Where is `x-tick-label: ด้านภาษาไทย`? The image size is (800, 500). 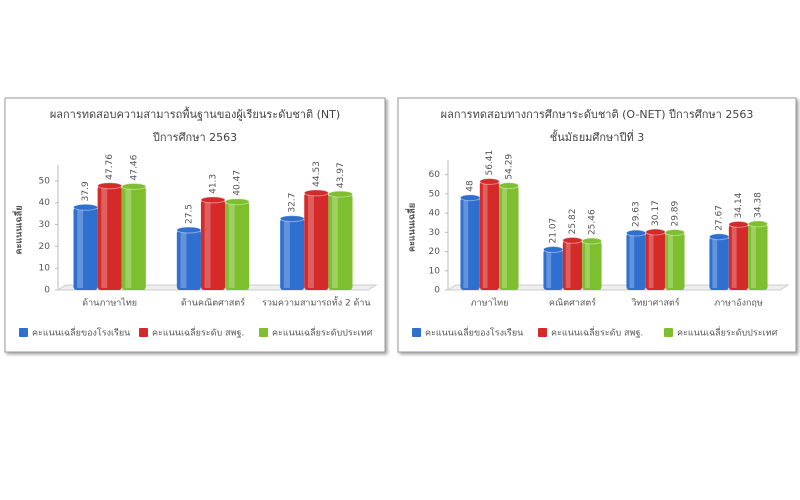 x-tick-label: ด้านภาษาไทย is located at coordinates (109, 303).